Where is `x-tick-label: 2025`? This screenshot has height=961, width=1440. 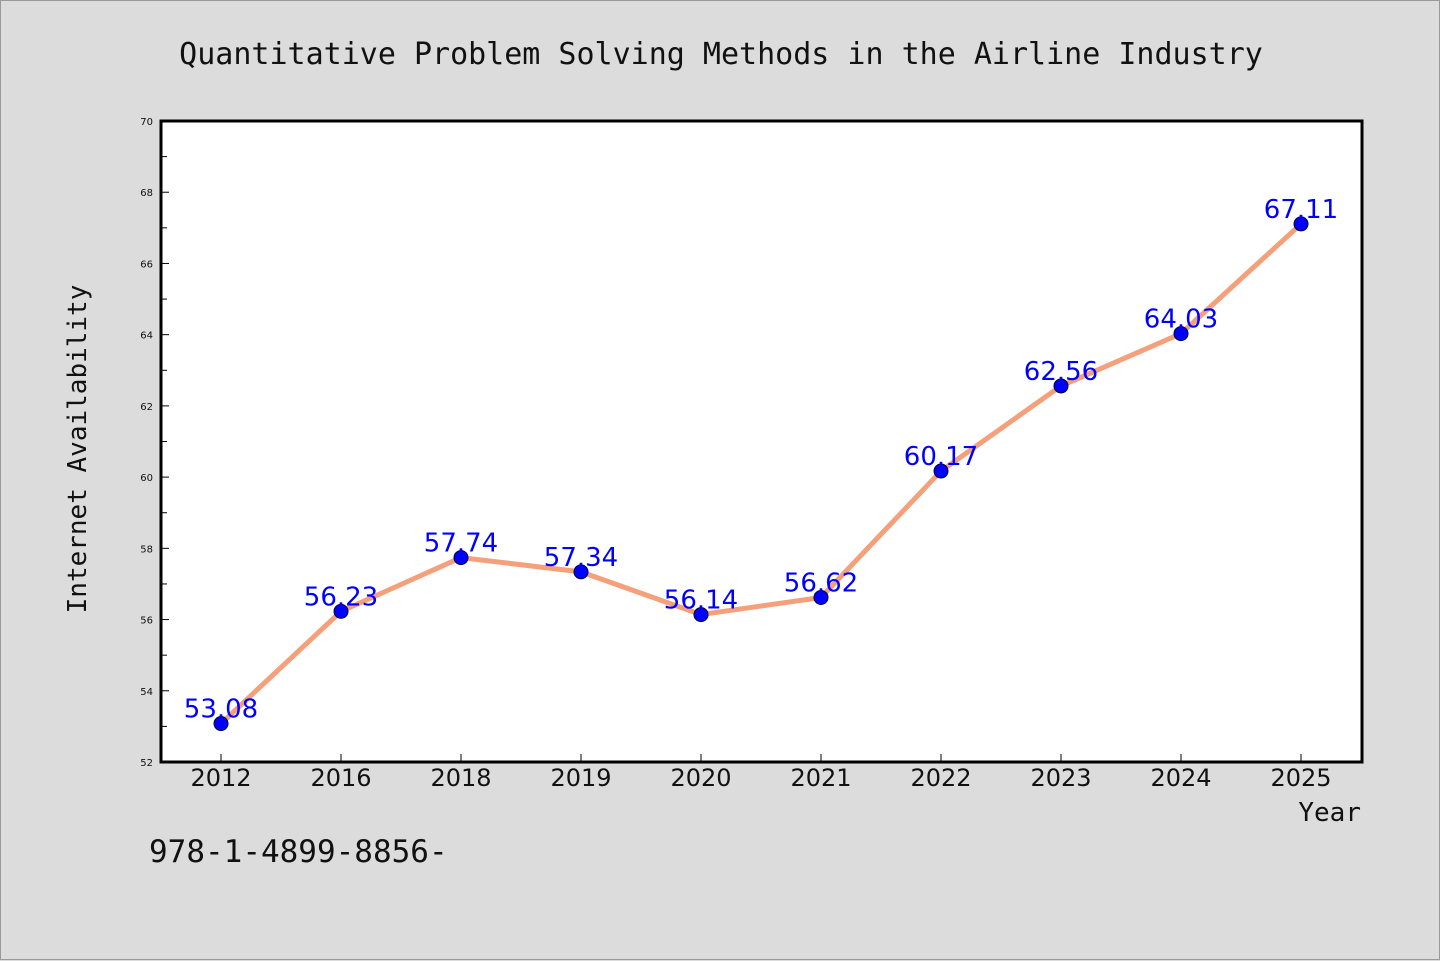 x-tick-label: 2025 is located at coordinates (1300, 778).